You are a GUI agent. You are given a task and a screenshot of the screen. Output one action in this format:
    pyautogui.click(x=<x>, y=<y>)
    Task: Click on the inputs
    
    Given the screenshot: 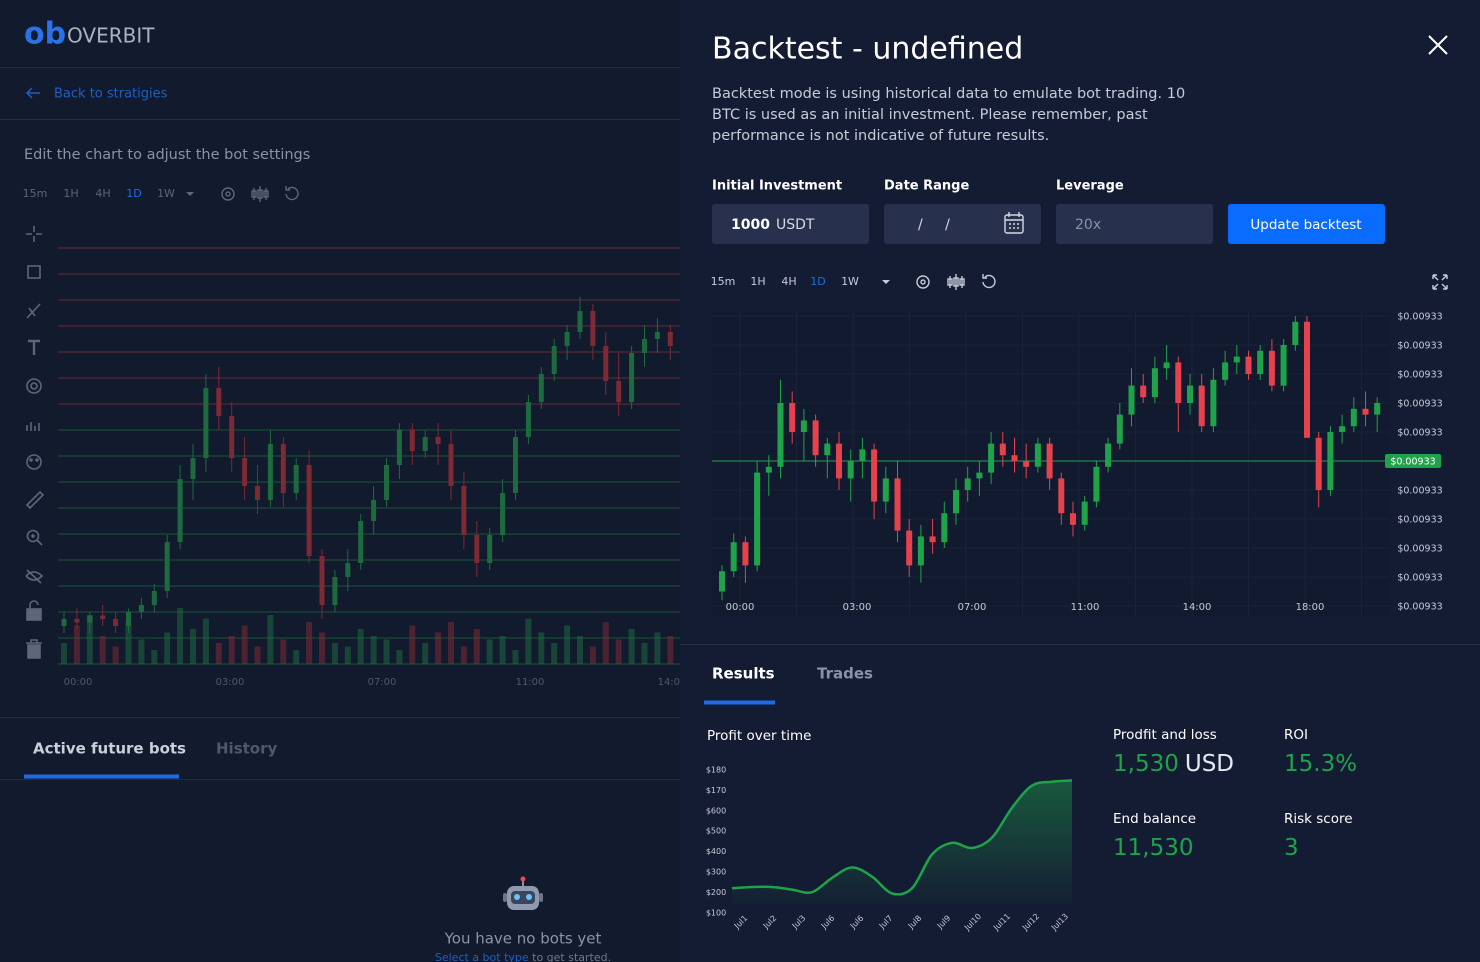 What is the action you would take?
    pyautogui.click(x=1048, y=224)
    